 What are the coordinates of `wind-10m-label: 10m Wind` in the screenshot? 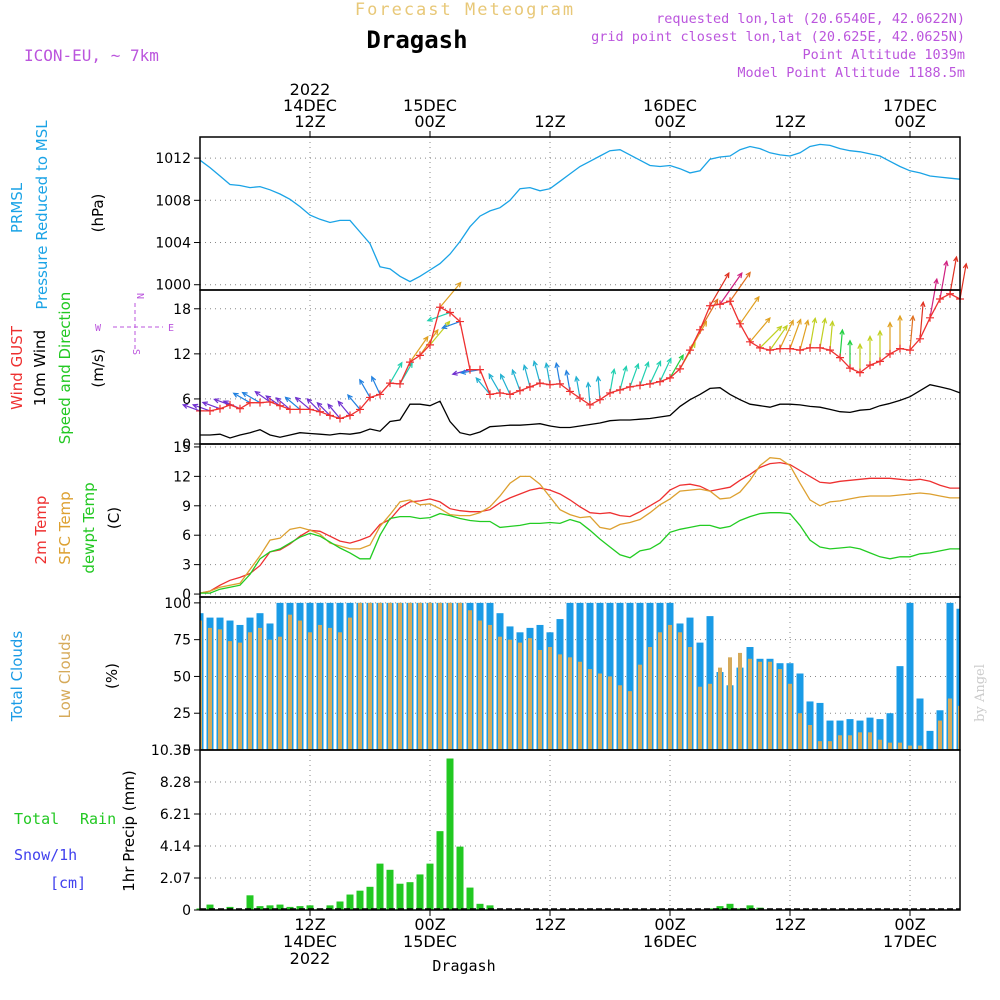 It's located at (40, 368).